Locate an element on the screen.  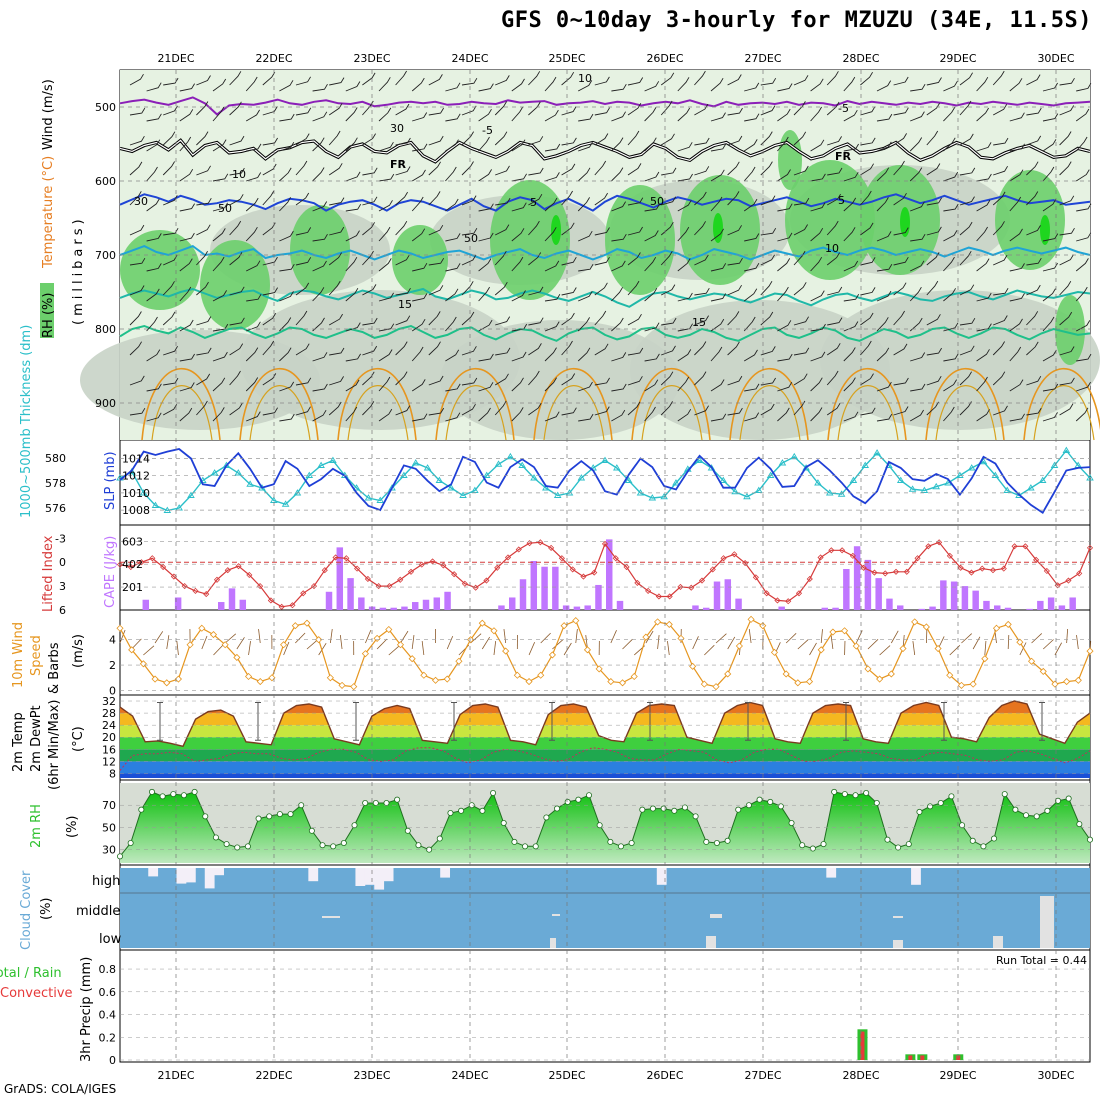
bottom-date-label-4: 25DEC is located at coordinates (566, 1075).